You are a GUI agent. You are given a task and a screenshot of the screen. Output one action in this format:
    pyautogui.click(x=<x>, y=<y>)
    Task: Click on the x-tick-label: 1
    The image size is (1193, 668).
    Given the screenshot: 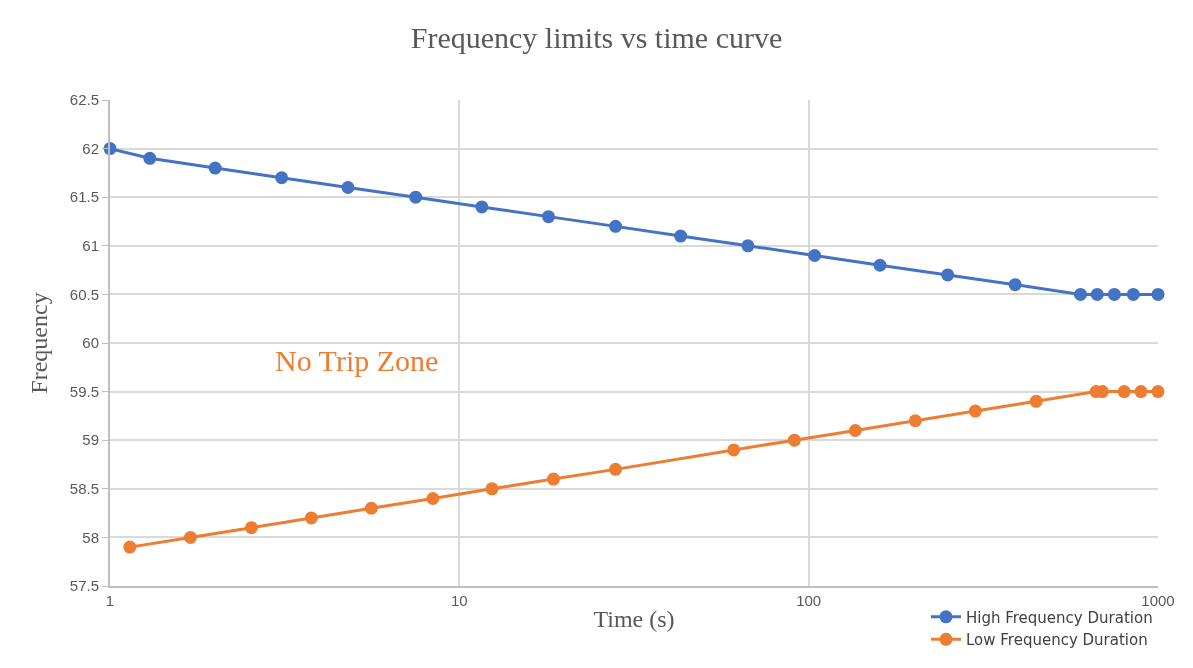 What is the action you would take?
    pyautogui.click(x=110, y=600)
    